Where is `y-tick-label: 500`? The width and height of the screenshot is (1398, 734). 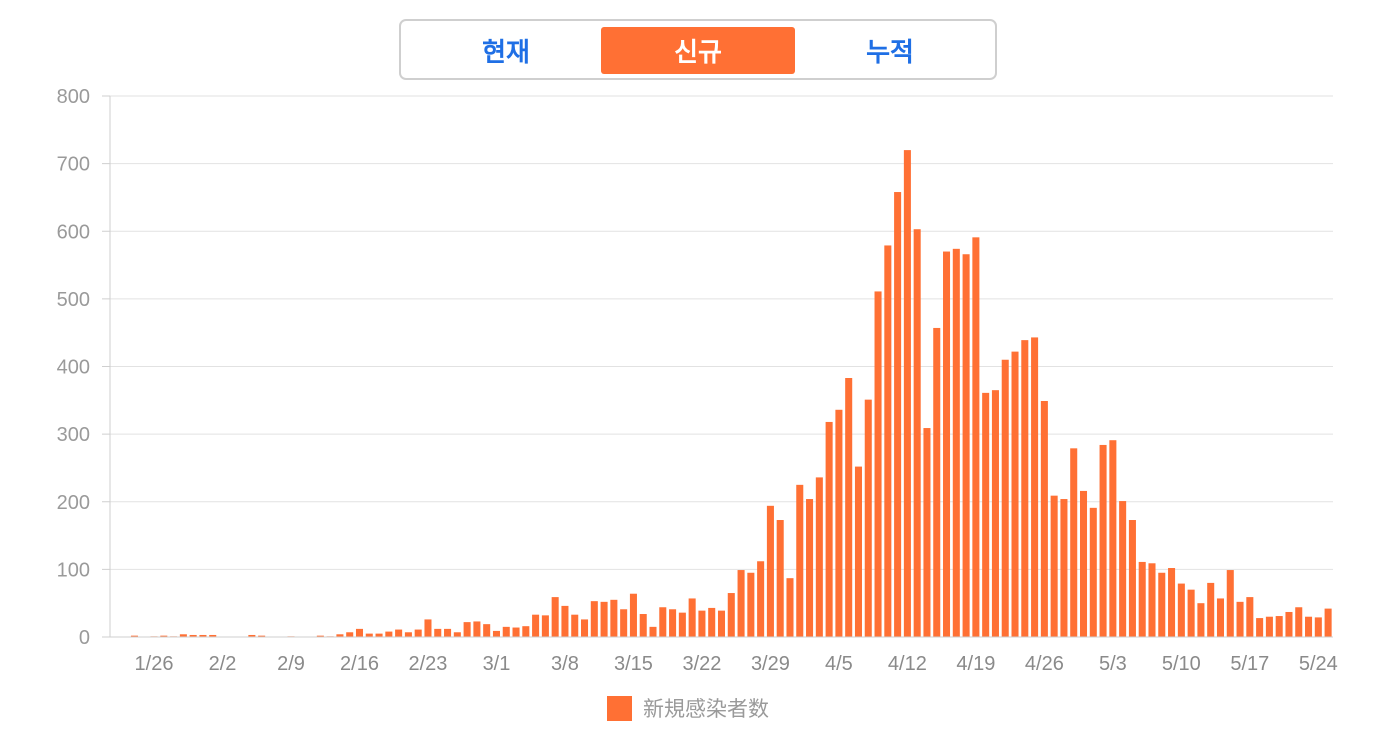
y-tick-label: 500 is located at coordinates (73, 300).